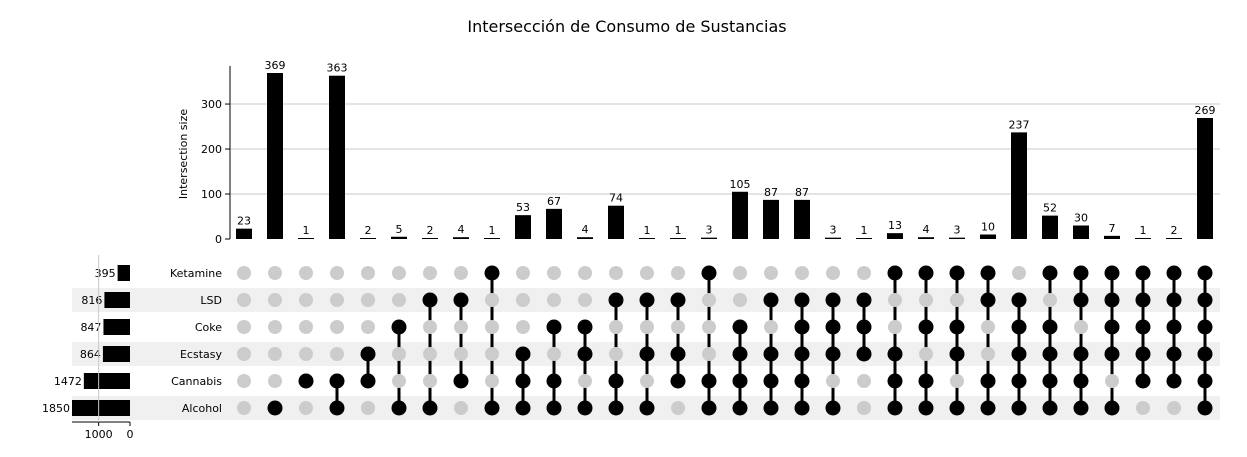 Image resolution: width=1247 pixels, height=457 pixels. I want to click on set-size-label: 395, so click(105, 273).